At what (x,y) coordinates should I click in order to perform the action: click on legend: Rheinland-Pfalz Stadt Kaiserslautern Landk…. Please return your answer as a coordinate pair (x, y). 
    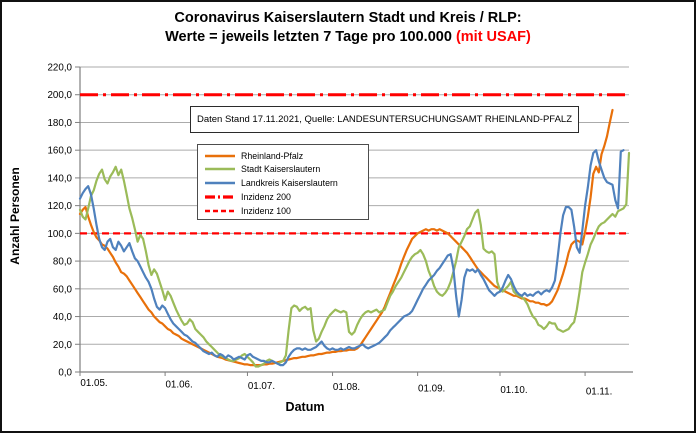
    Looking at the image, I should click on (283, 182).